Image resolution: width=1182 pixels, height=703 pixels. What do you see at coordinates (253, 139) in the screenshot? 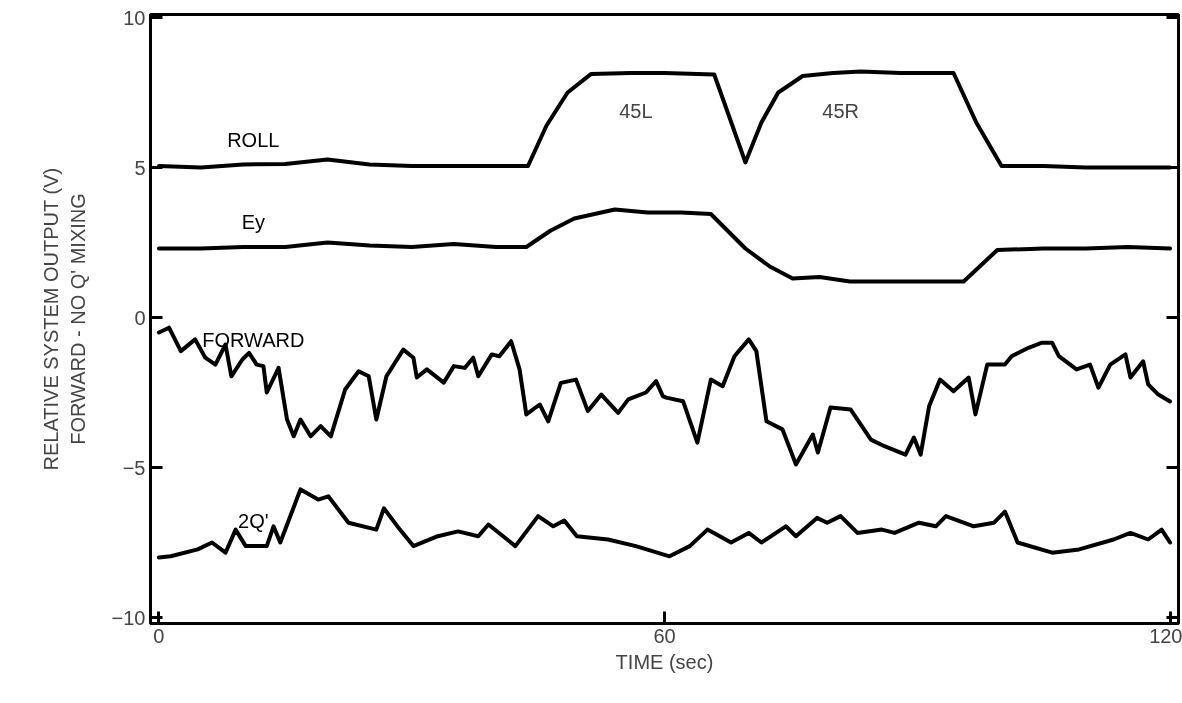
I see `series-label: ROLL` at bounding box center [253, 139].